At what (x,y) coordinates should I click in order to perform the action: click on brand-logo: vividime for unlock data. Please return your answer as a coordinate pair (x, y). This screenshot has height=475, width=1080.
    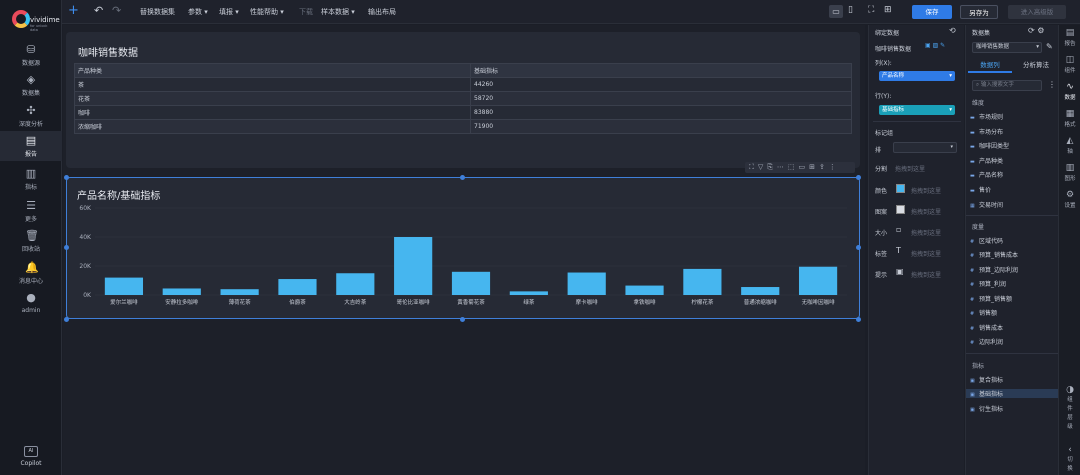
    Looking at the image, I should click on (35, 23).